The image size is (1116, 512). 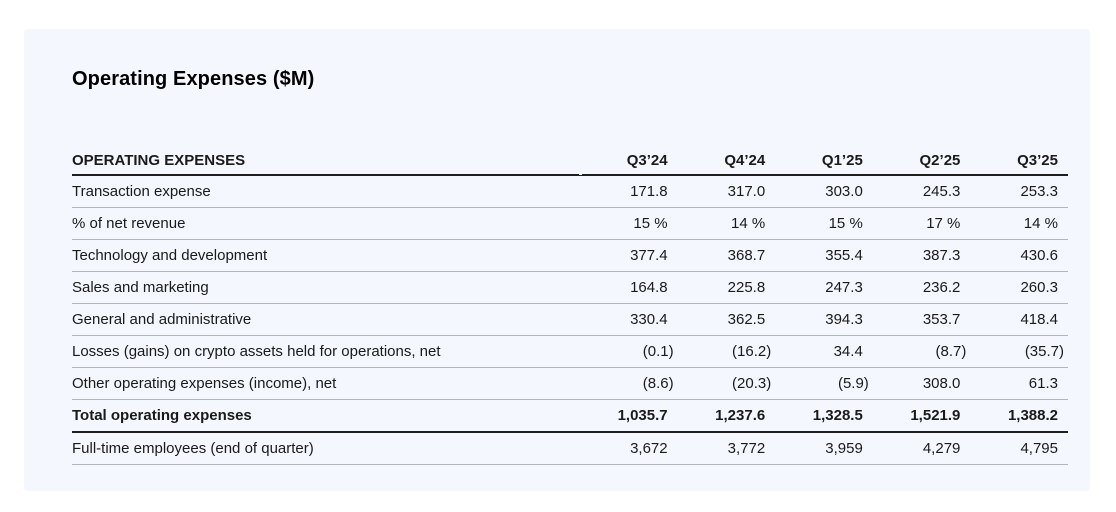 I want to click on cell-value: 418.4, so click(x=1019, y=319).